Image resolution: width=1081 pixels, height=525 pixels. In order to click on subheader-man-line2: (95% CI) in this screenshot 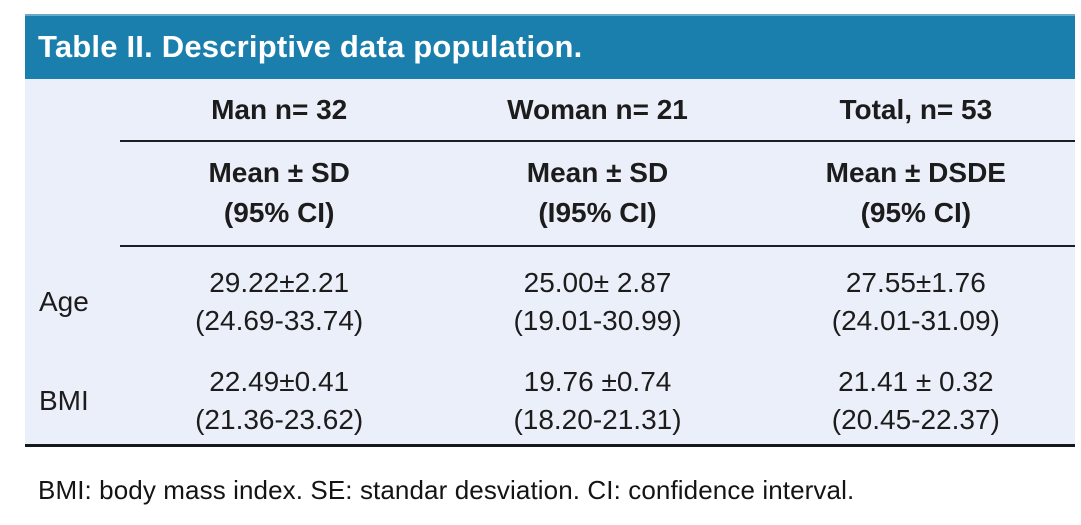, I will do `click(279, 212)`.